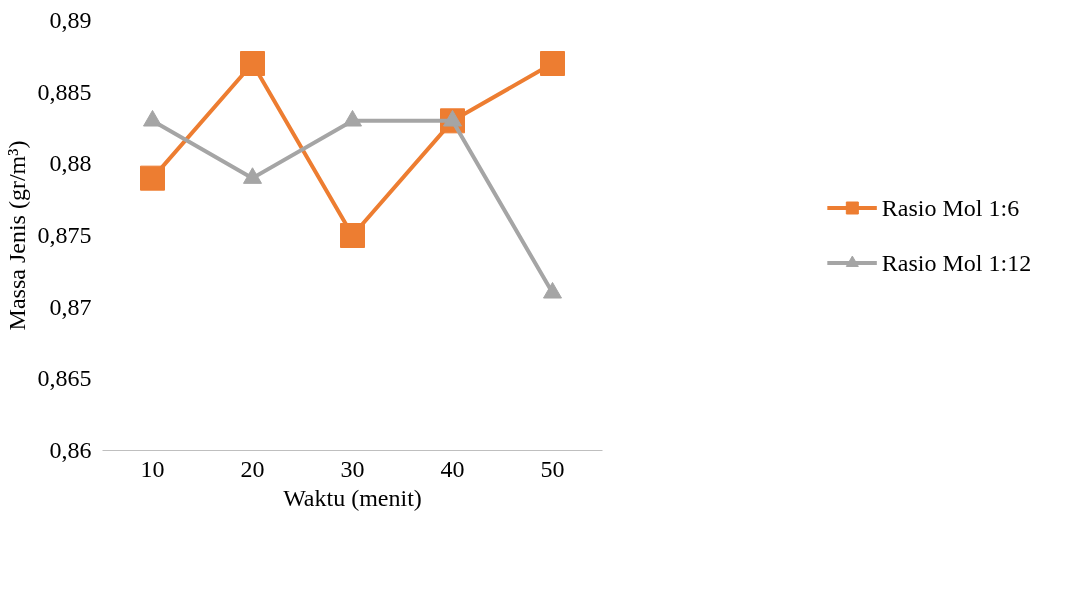  I want to click on y-tick-label: 0,87, so click(70, 306).